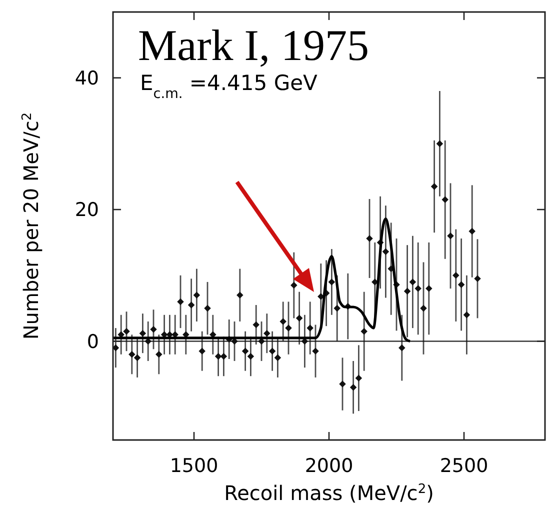  Describe the element at coordinates (86, 210) in the screenshot. I see `y-tick-label: 20` at that location.